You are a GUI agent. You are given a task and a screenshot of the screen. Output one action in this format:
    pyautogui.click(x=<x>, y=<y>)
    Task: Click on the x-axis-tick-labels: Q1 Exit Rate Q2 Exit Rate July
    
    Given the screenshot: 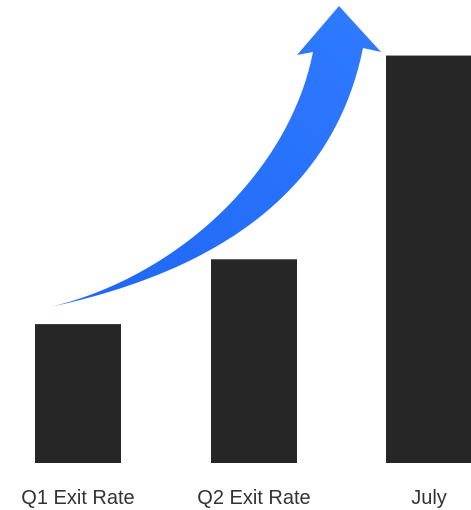 What is the action you would take?
    pyautogui.click(x=233, y=498)
    